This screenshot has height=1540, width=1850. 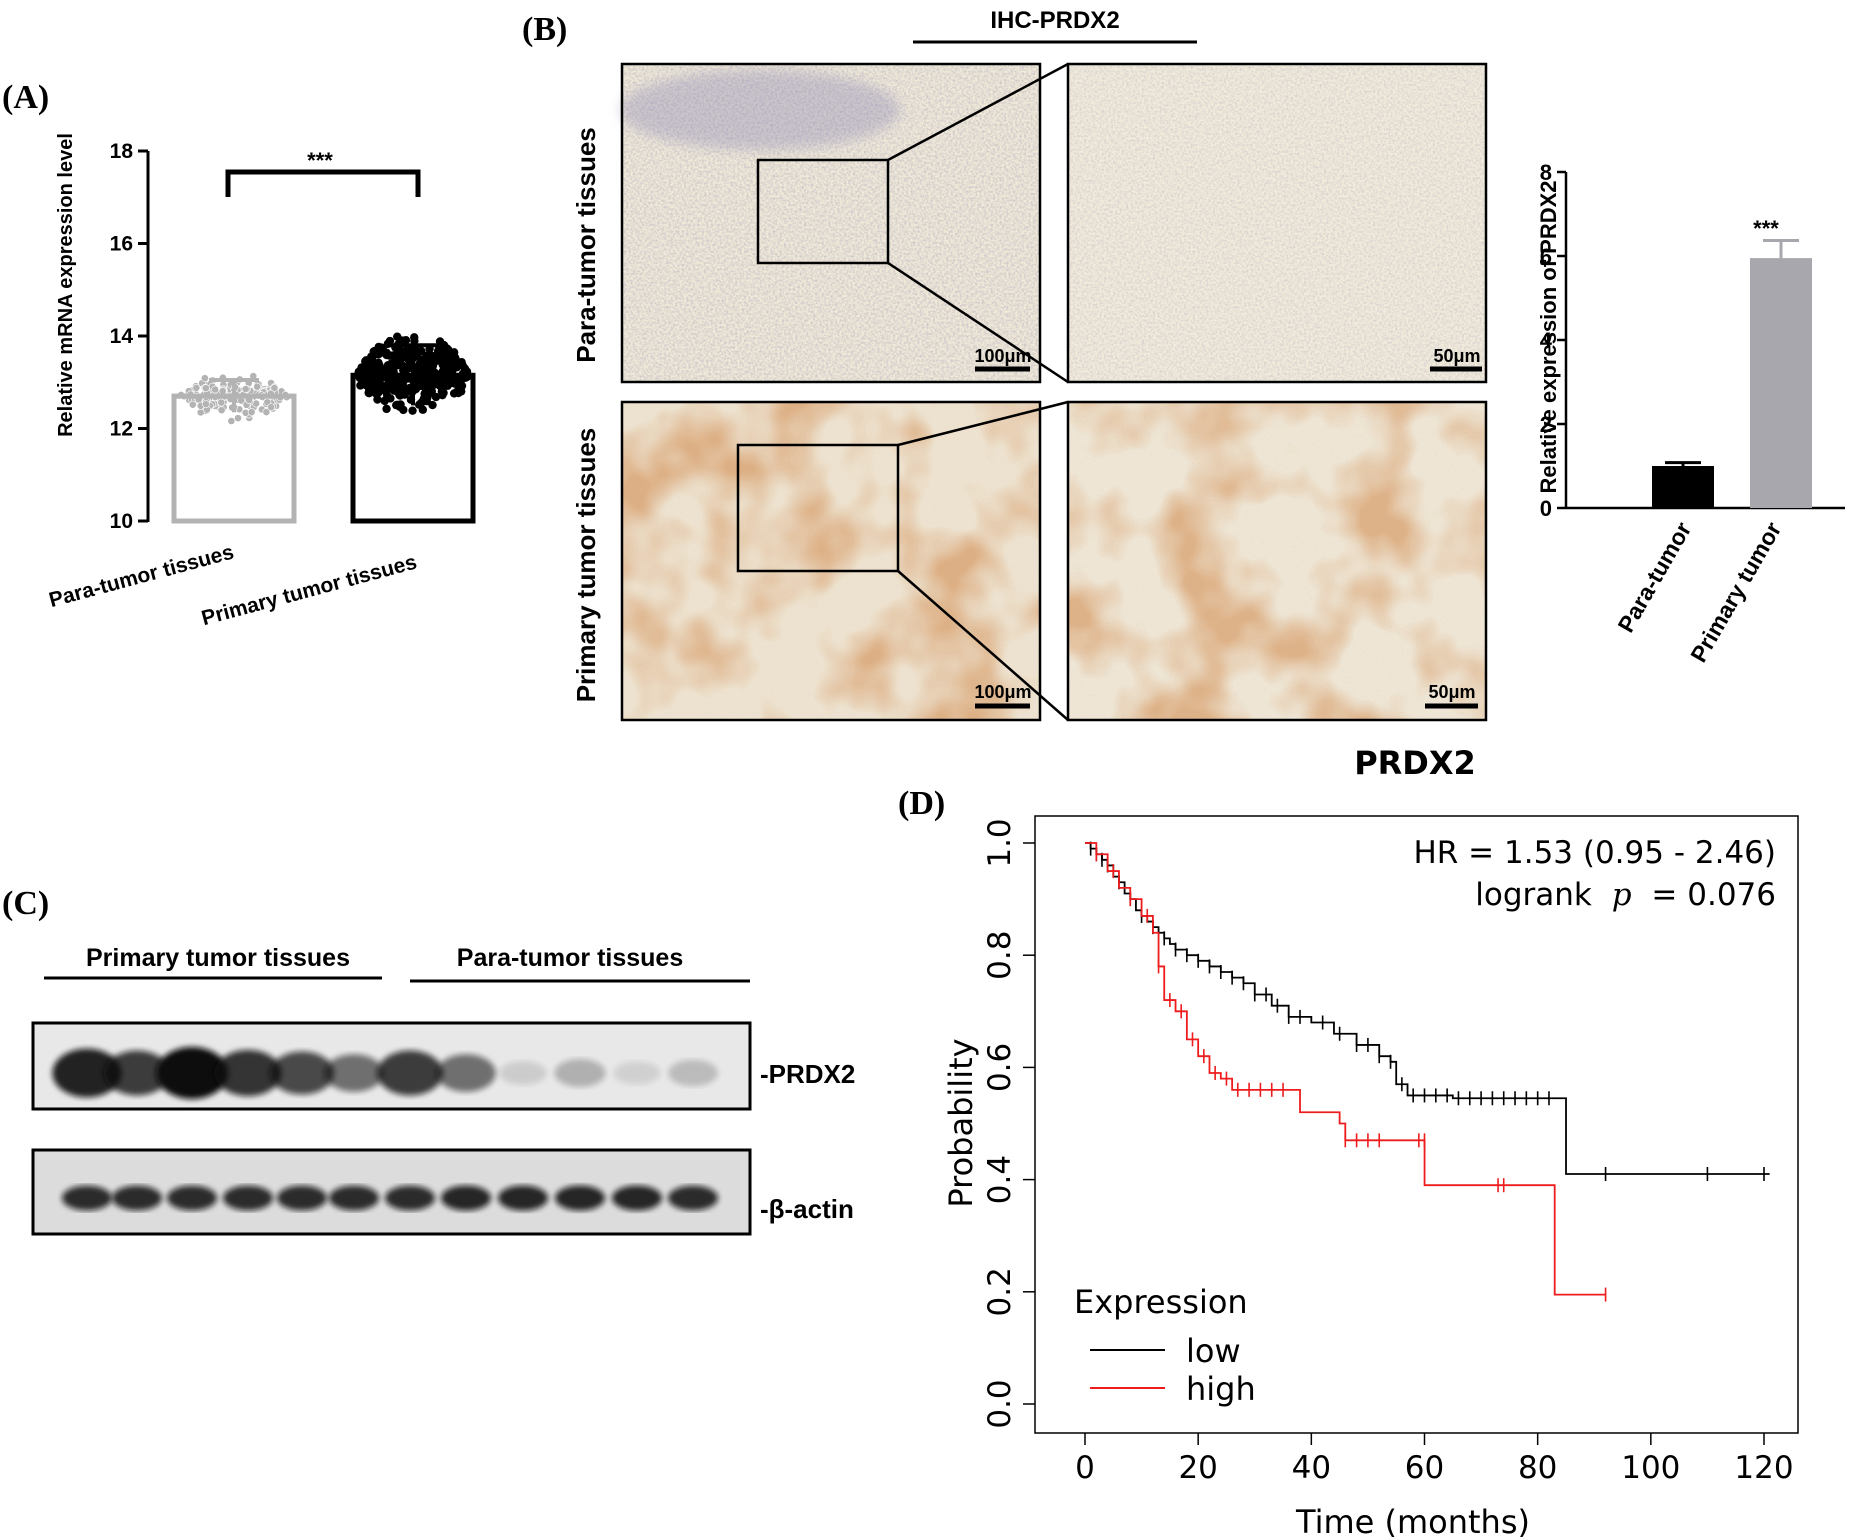 I want to click on panel-d-label: (D), so click(x=921, y=803).